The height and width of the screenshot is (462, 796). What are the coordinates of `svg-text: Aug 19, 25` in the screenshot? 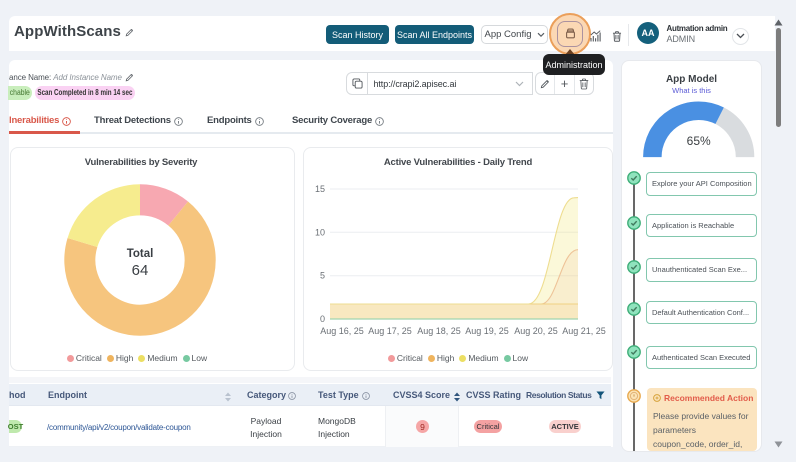 It's located at (487, 331).